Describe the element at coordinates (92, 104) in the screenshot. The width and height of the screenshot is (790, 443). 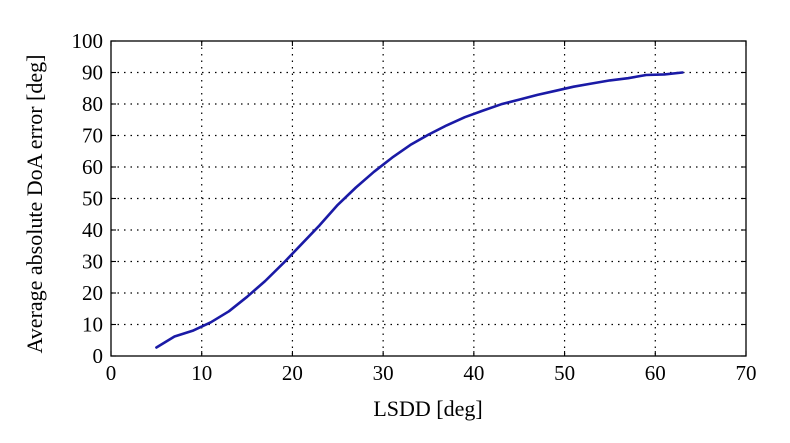
I see `y-tick-label: 80` at that location.